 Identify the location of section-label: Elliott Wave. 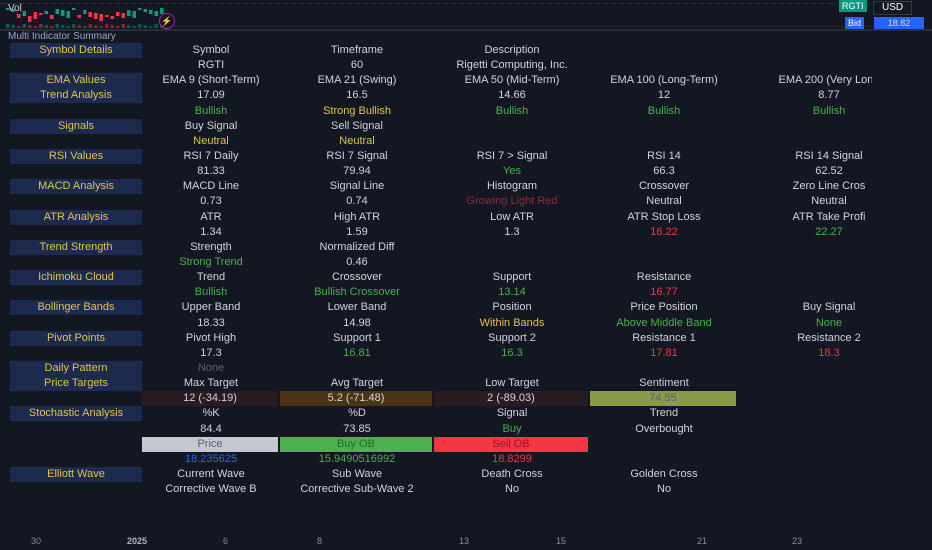
(76, 474).